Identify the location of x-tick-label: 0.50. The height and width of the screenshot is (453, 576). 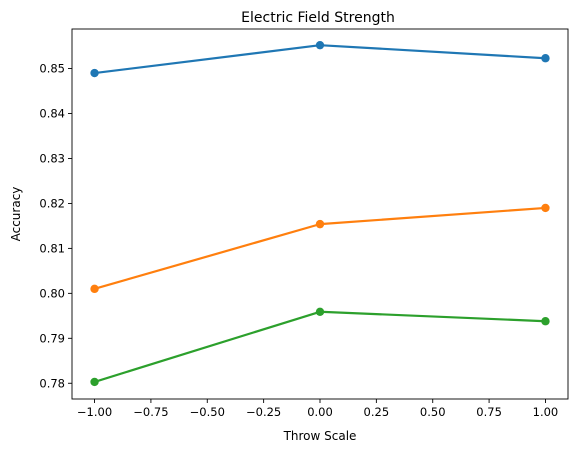
(433, 412).